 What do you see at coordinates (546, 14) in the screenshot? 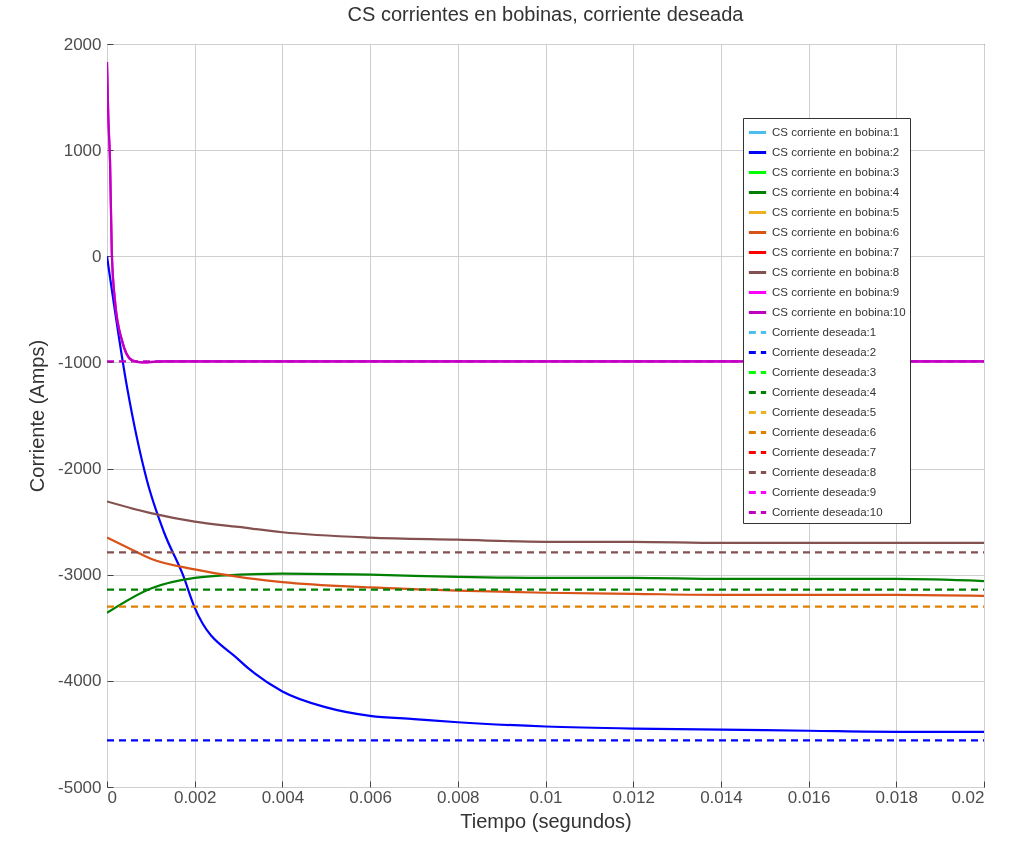
I see `chart-title: CS corrientes en bobinas, corriente deseada` at bounding box center [546, 14].